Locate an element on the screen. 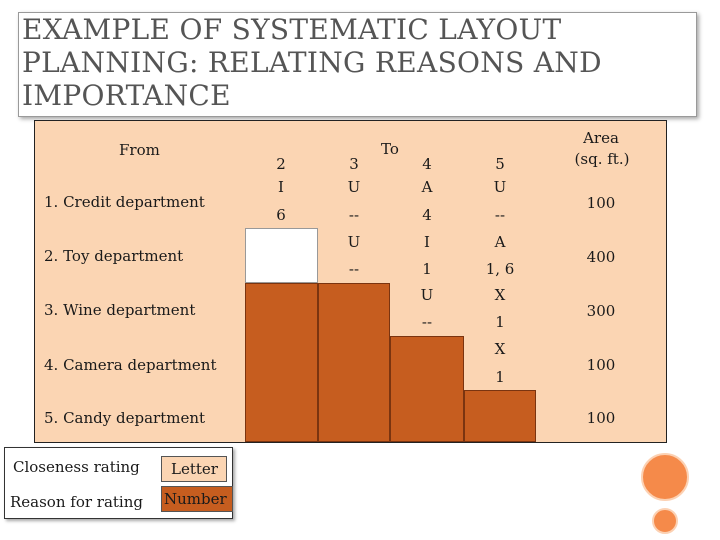 The width and height of the screenshot is (720, 540). to-header: To is located at coordinates (390, 149).